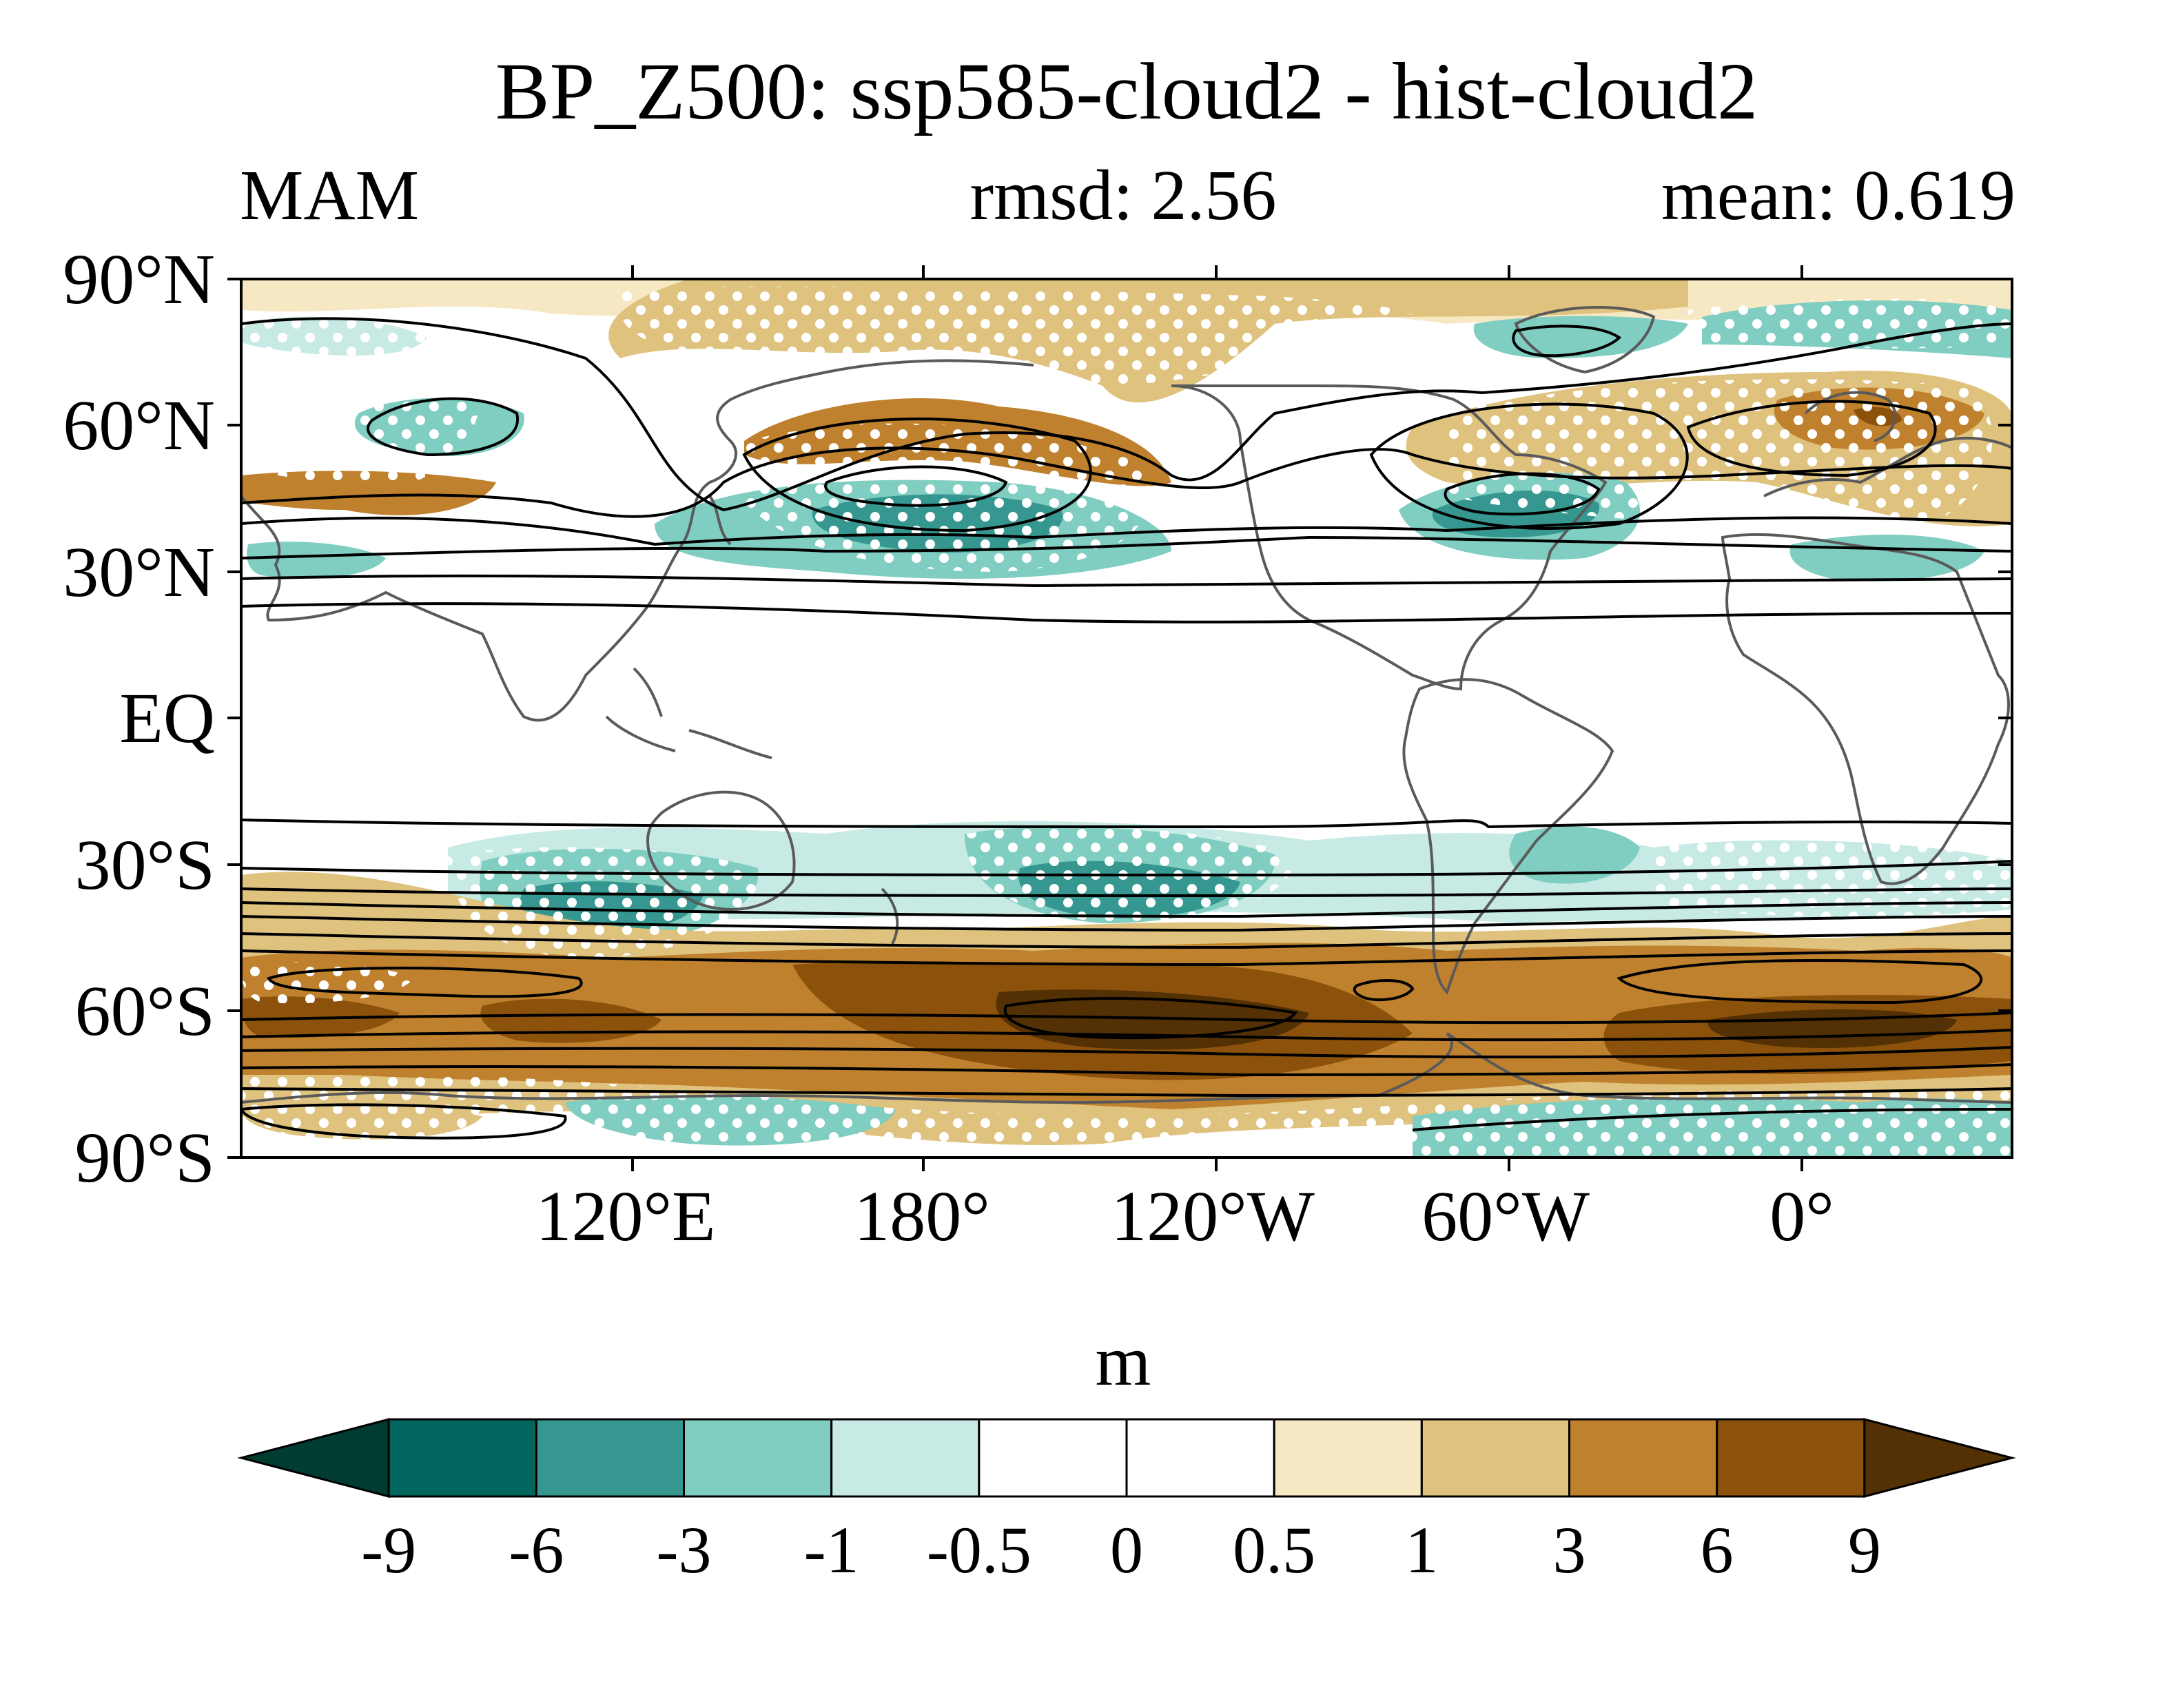  I want to click on lon-labels: 120°E 180° 120°W 60°W 0°, so click(1184, 1216).